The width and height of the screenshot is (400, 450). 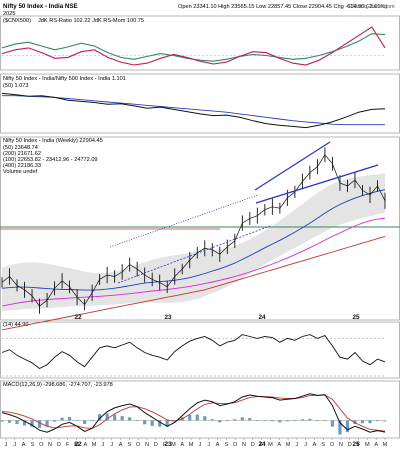 What do you see at coordinates (356, 444) in the screenshot?
I see `year-tick-label: 25` at bounding box center [356, 444].